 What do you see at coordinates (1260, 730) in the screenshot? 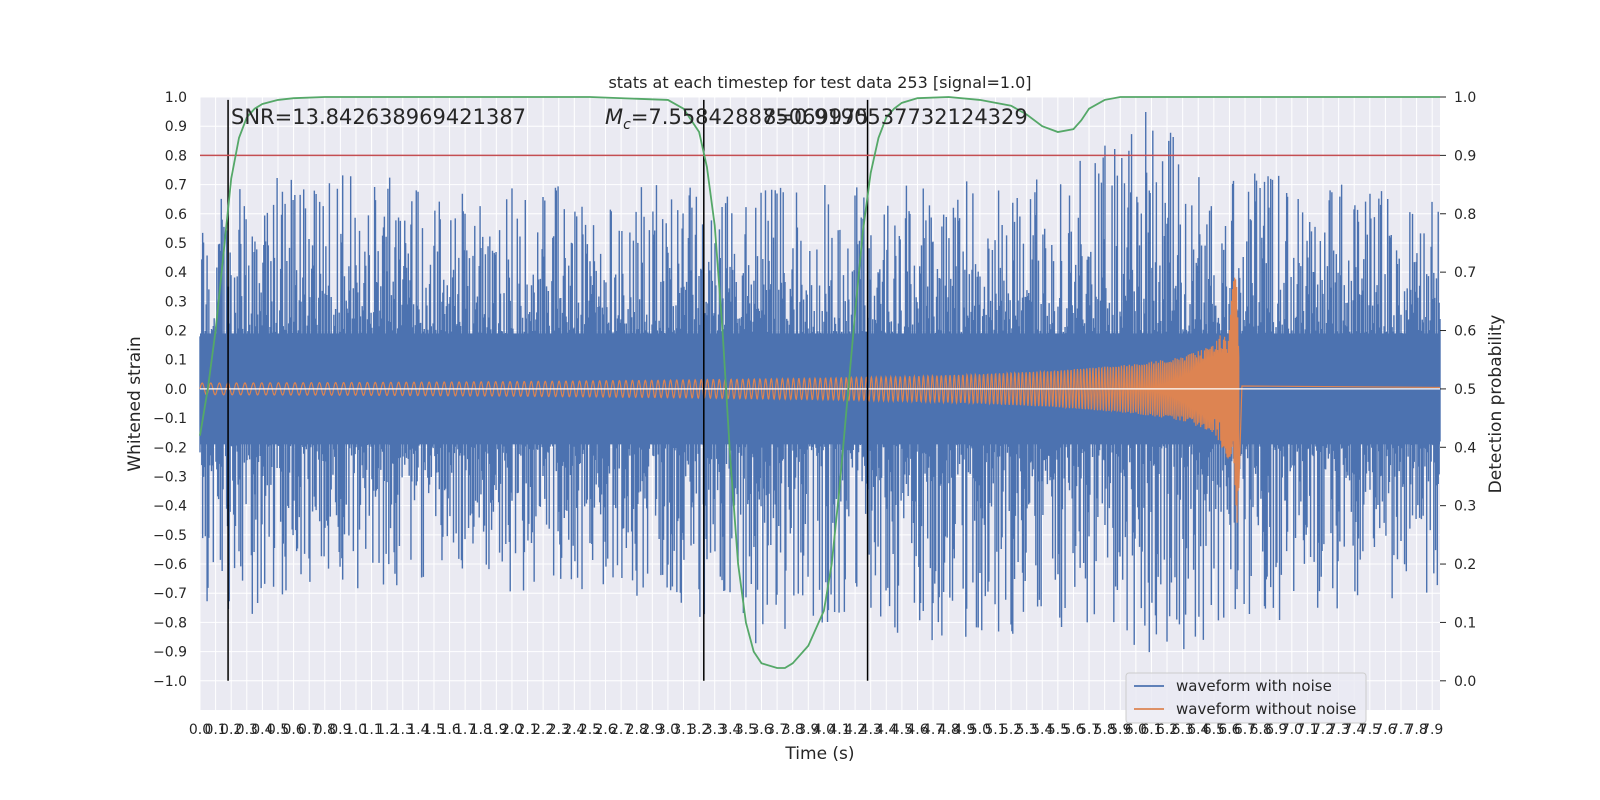
I see `x-tick-label: 6.8` at bounding box center [1260, 730].